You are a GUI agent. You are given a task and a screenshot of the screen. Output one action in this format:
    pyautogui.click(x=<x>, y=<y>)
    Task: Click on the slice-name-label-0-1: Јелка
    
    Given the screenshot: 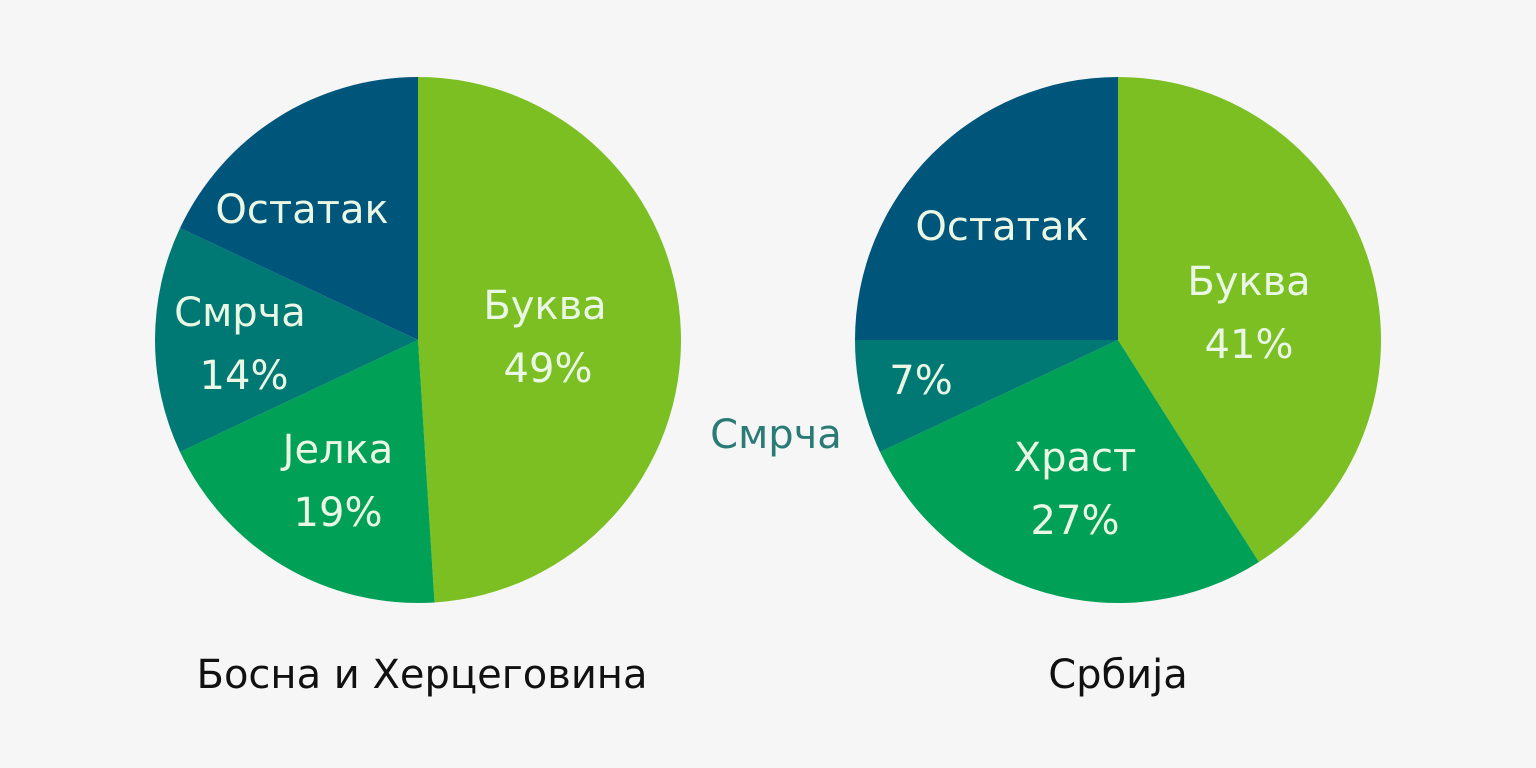 What is the action you would take?
    pyautogui.click(x=337, y=450)
    